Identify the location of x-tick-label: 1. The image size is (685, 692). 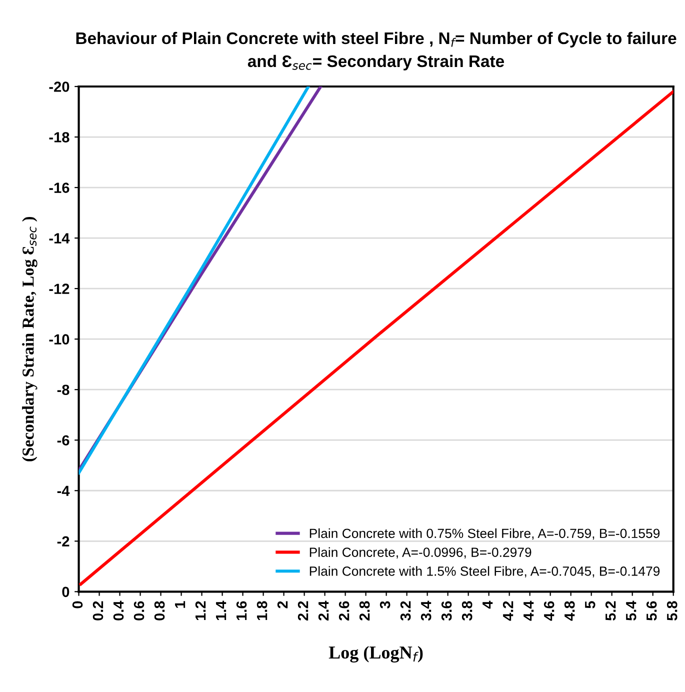
(180, 604).